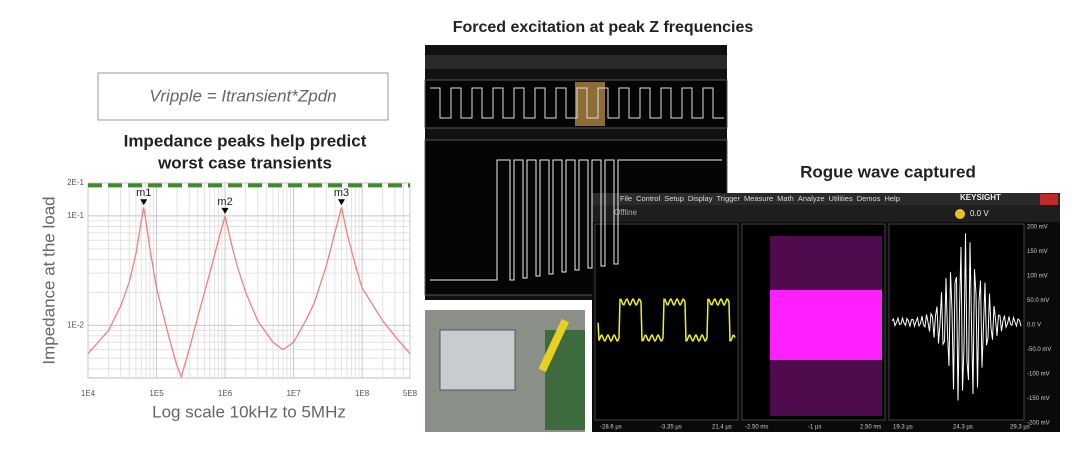 The height and width of the screenshot is (453, 1080). I want to click on marker-label: m2, so click(224, 202).